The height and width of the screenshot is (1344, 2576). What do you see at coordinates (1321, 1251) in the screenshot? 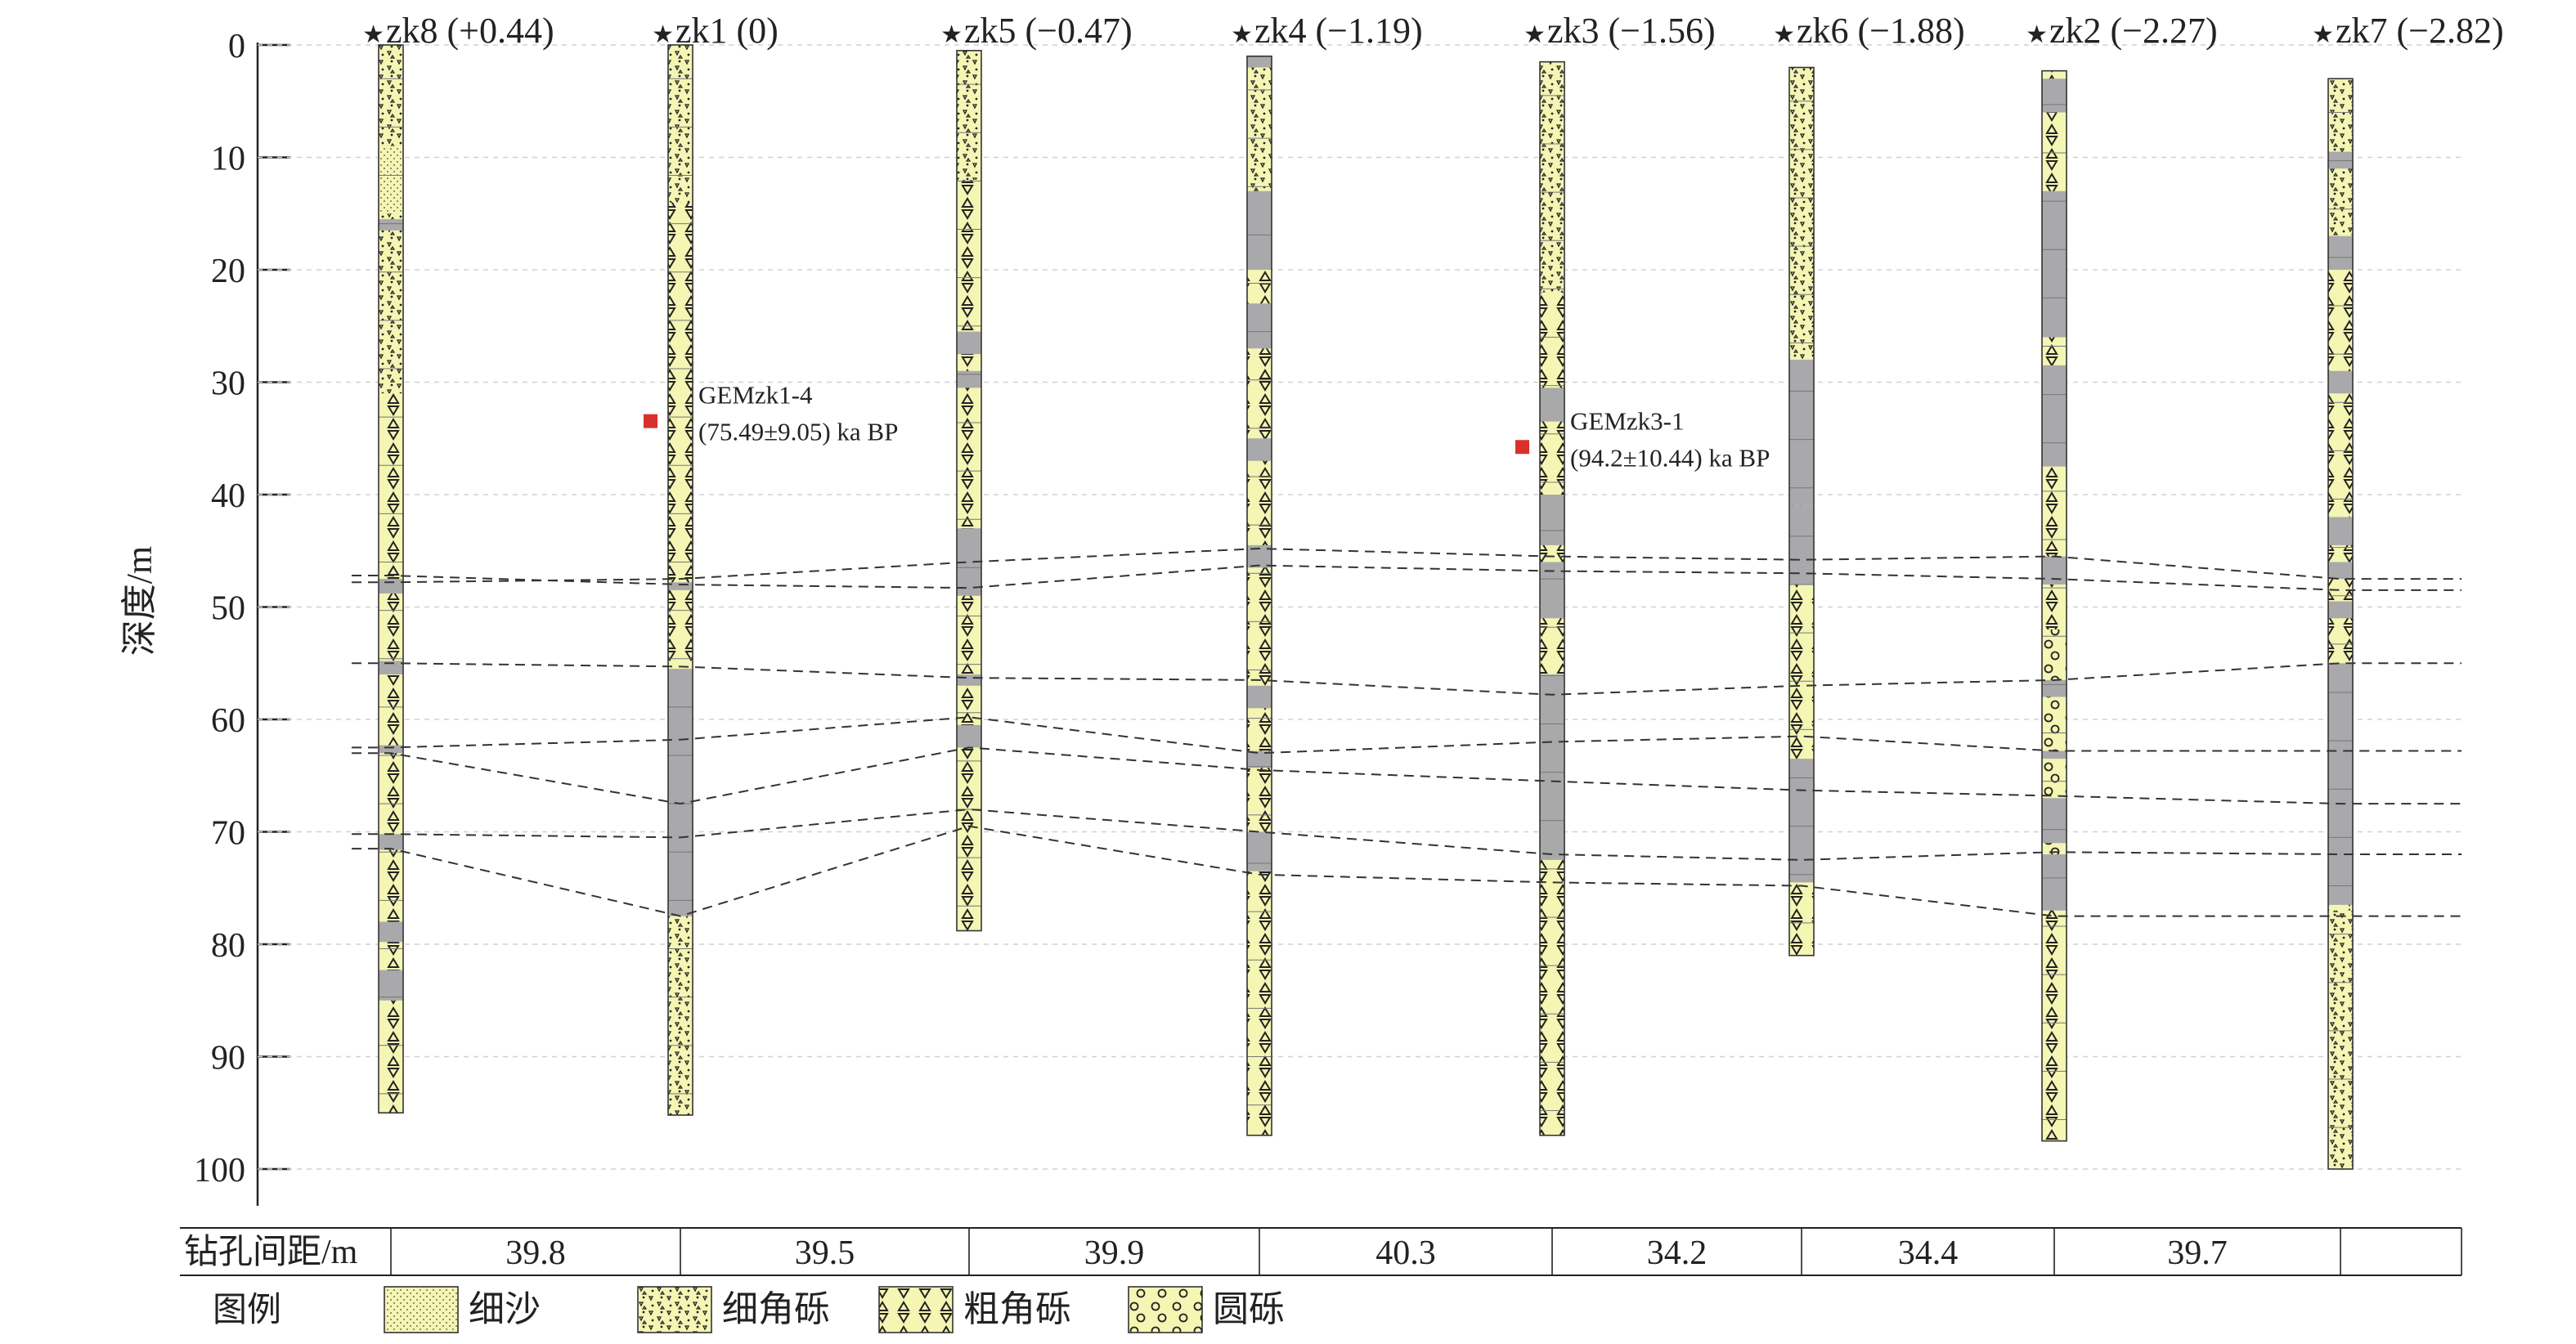
I see `borehole-spacing-row: 钻孔间距/m 39.8 39.5 39.9 40.3 34.2 34.4 39.7` at bounding box center [1321, 1251].